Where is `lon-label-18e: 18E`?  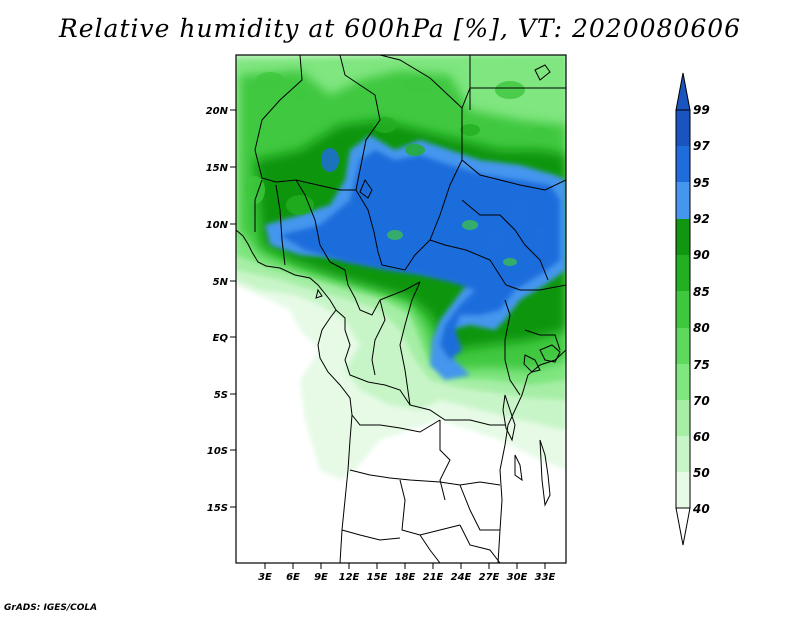
lon-label-18e: 18E is located at coordinates (405, 577).